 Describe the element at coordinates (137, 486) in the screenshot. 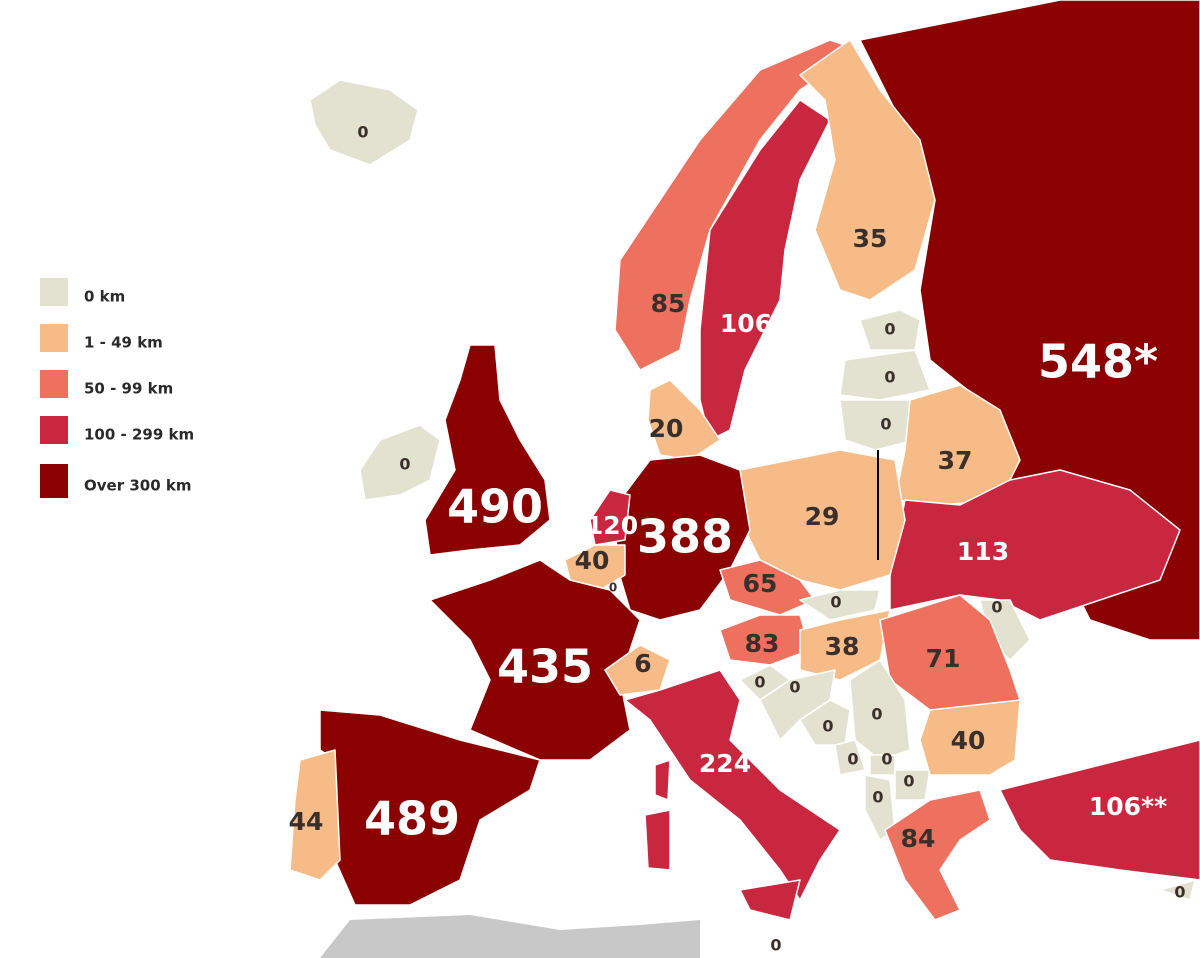

I see `legend-label: Over 300 km` at that location.